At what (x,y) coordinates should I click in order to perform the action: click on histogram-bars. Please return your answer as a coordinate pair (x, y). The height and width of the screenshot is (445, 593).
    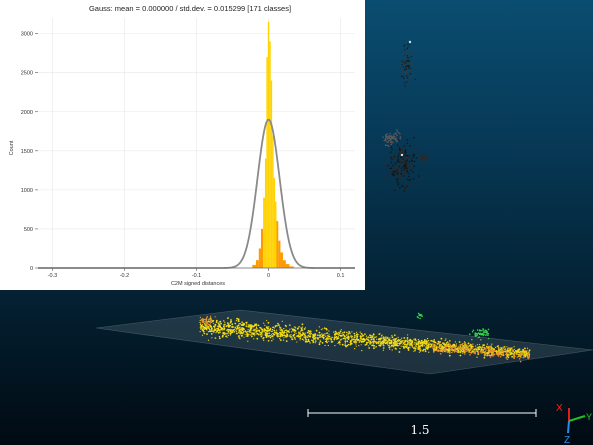
    Looking at the image, I should click on (273, 144).